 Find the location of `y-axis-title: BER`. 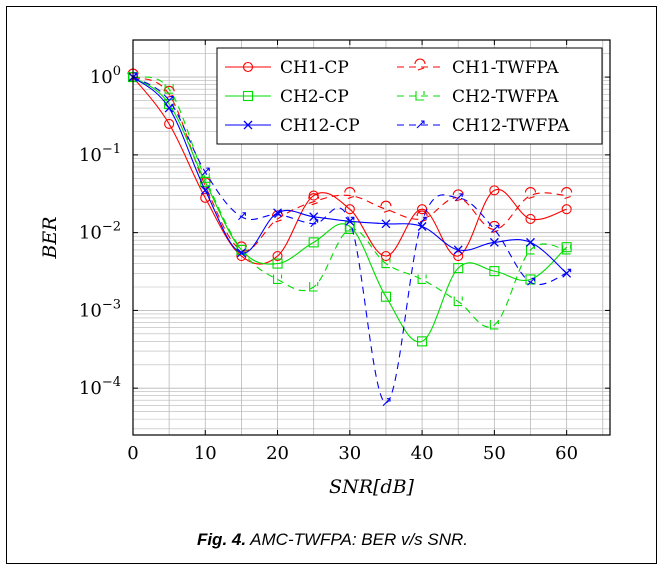

y-axis-title: BER is located at coordinates (50, 237).